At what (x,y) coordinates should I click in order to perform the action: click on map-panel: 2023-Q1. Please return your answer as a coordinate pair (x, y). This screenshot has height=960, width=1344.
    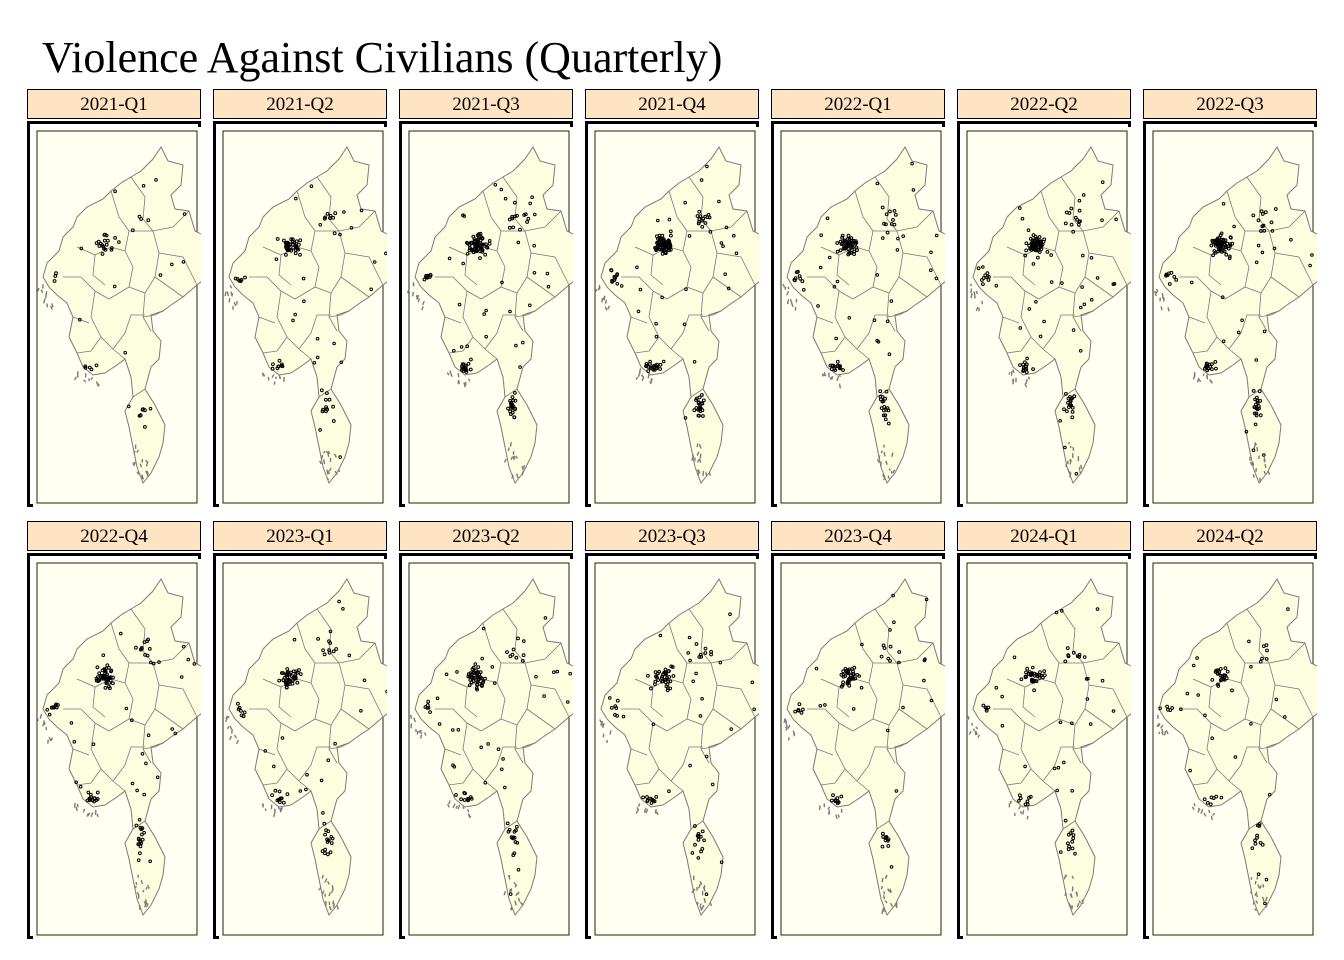
    Looking at the image, I should click on (300, 730).